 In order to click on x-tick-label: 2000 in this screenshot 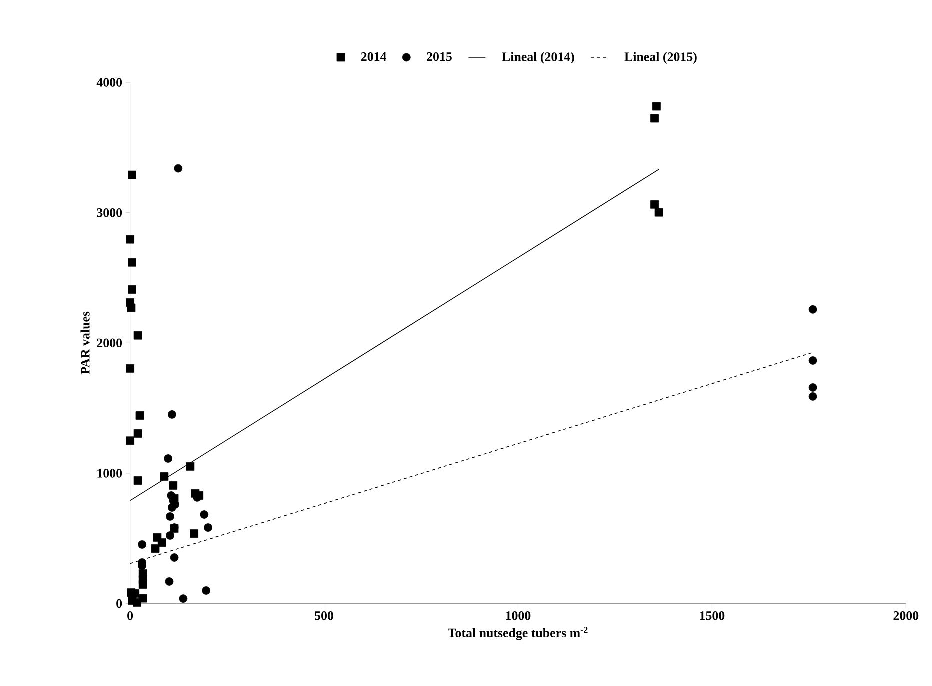, I will do `click(906, 615)`.